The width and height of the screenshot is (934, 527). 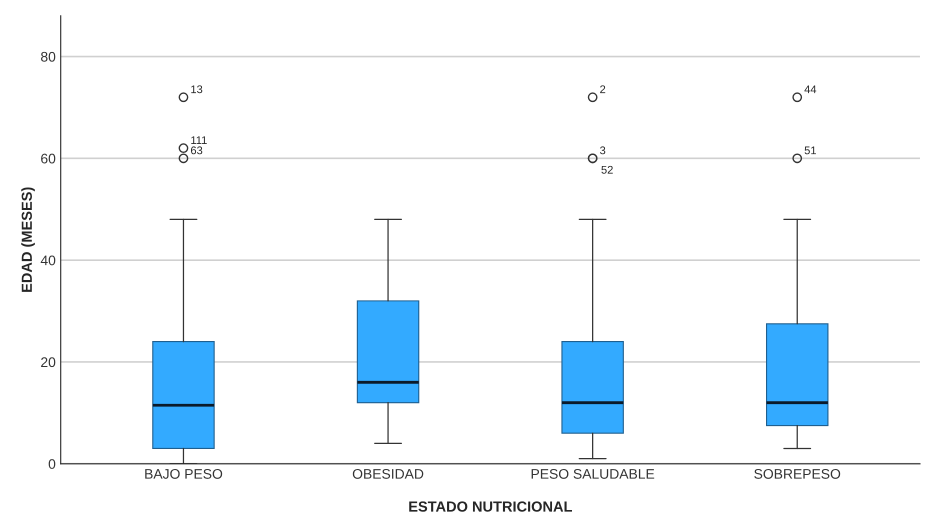 I want to click on annotation: 44, so click(x=810, y=89).